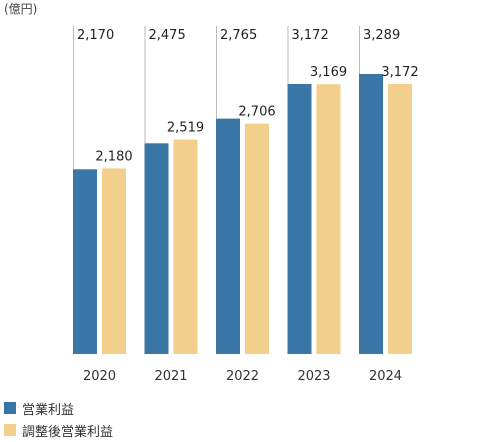 The height and width of the screenshot is (442, 486). I want to click on legend-item-adjusted-operating-profit: 調整後営業利益, so click(58, 430).